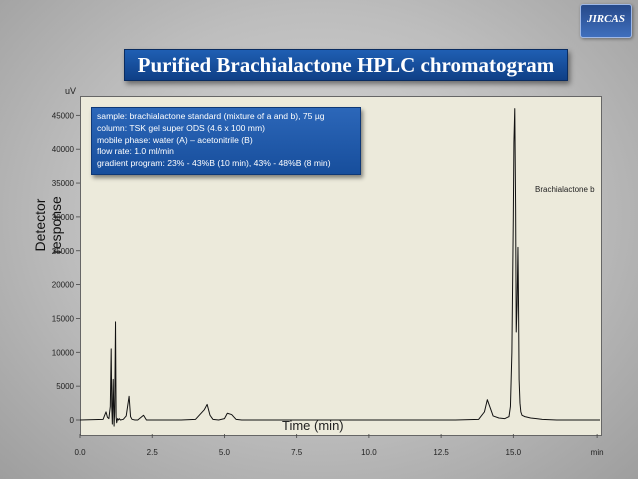 Image resolution: width=638 pixels, height=479 pixels. I want to click on y-tick-label: 0, so click(72, 420).